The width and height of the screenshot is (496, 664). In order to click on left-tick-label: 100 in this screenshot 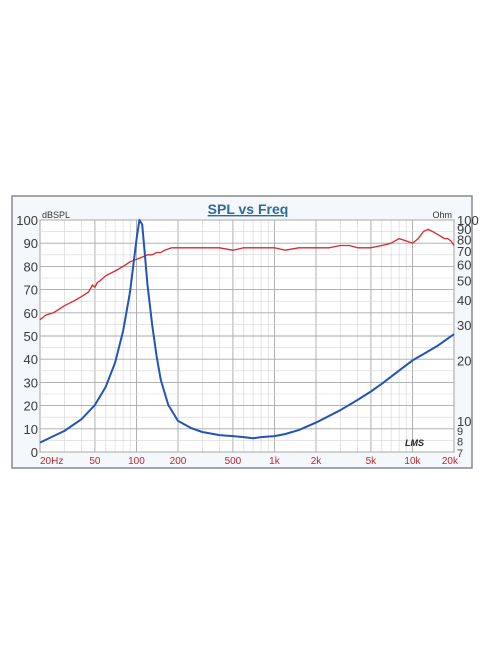, I will do `click(27, 220)`.